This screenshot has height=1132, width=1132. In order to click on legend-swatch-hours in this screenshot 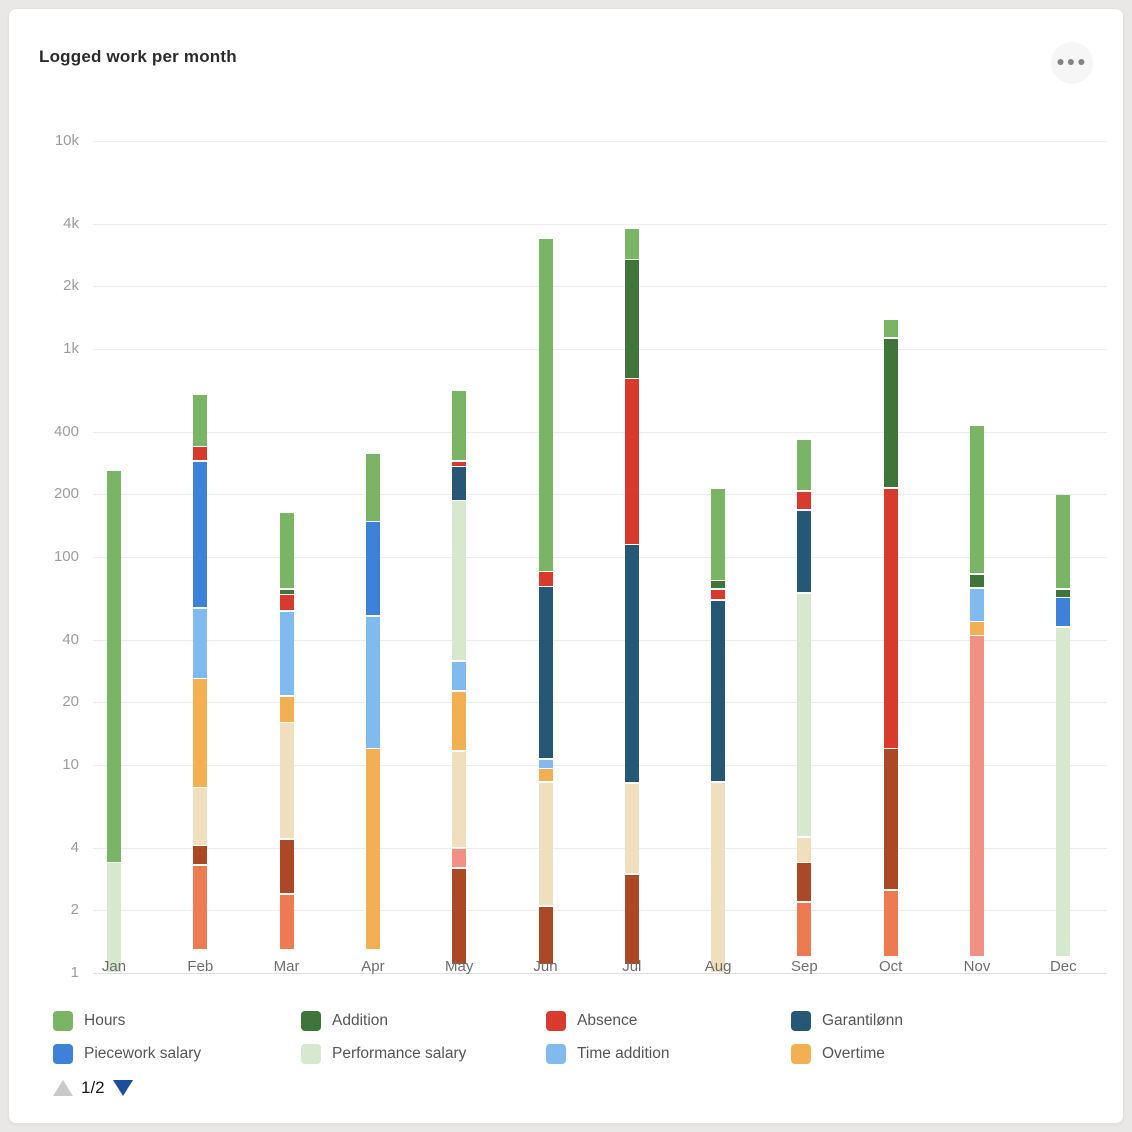, I will do `click(63, 1021)`.